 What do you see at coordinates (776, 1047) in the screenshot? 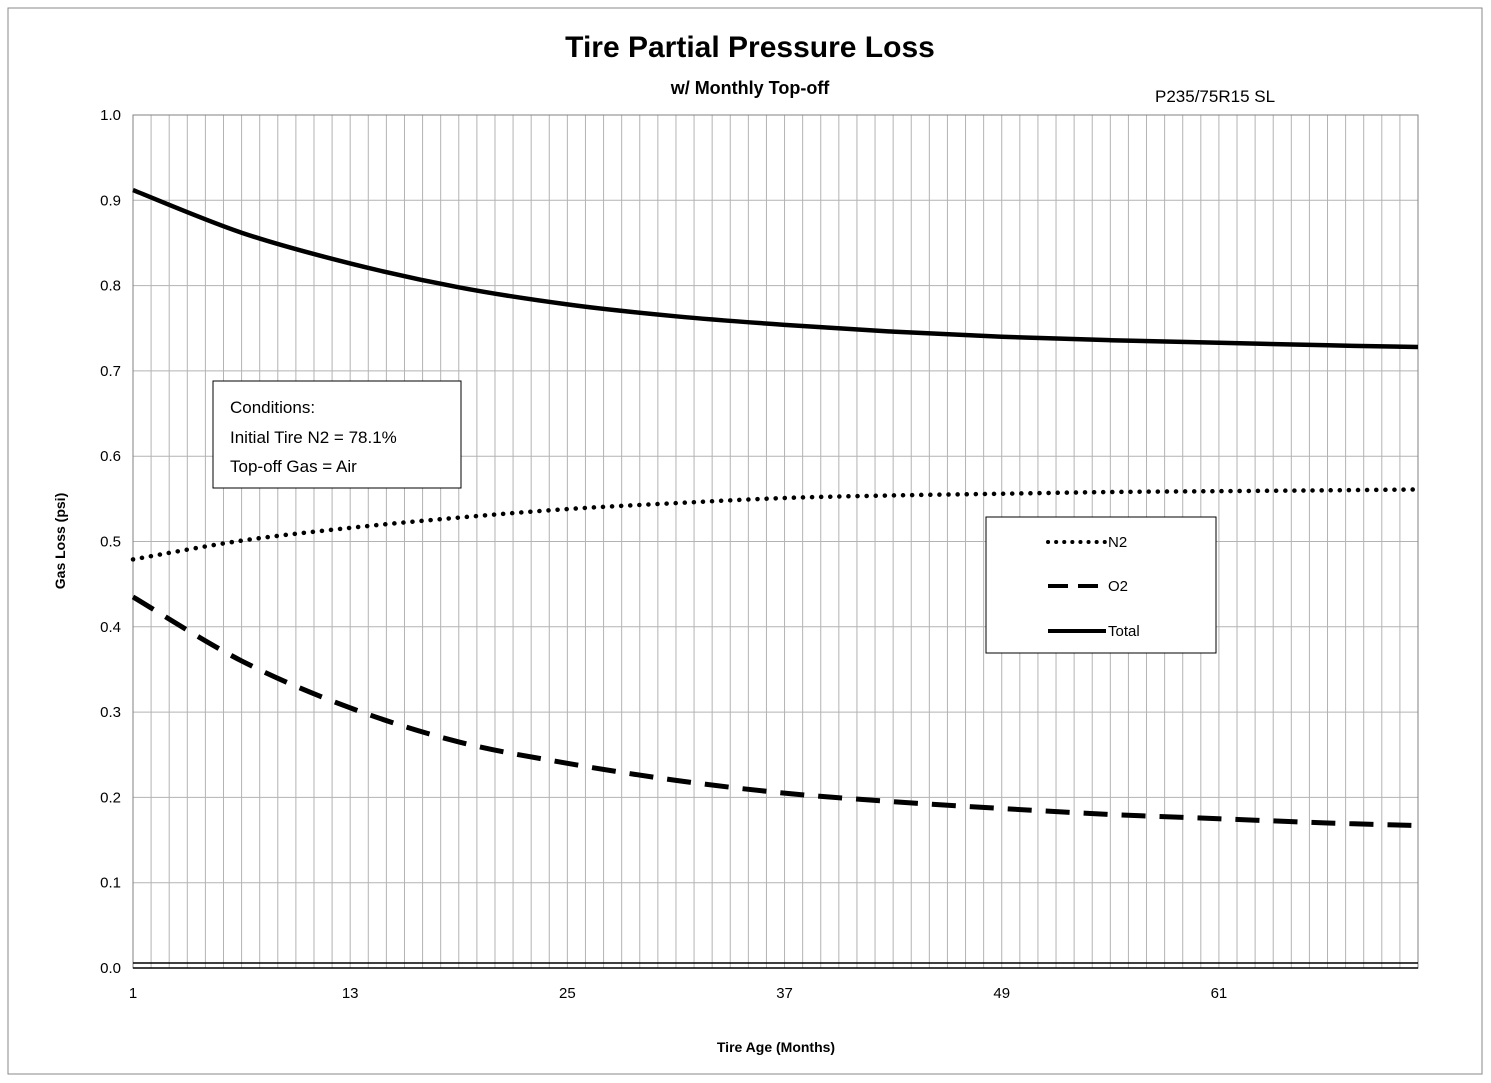
I see `x-axis-label: Tire Age (Months)` at bounding box center [776, 1047].